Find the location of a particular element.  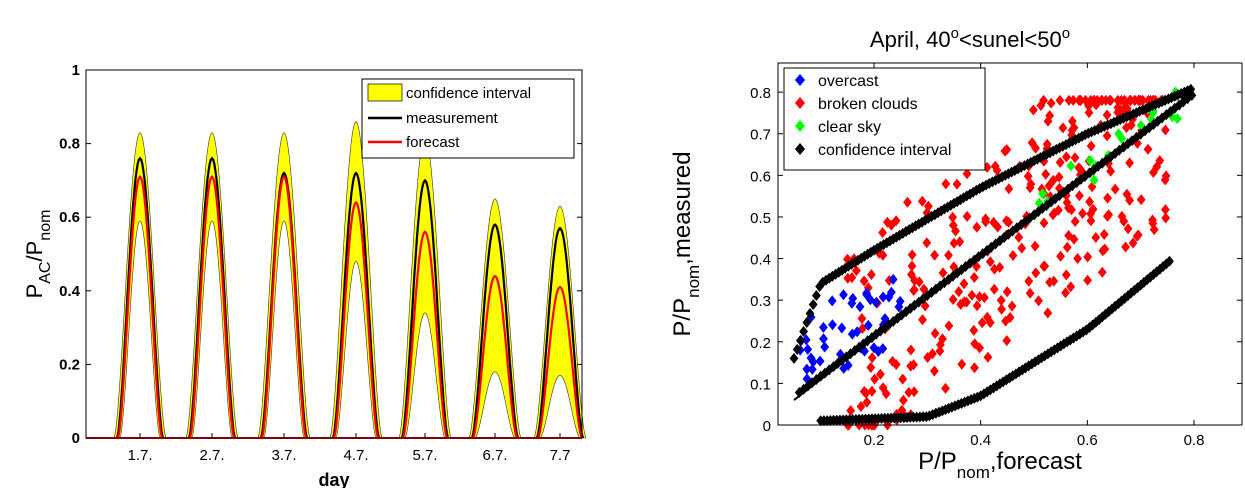

legend-label-measurement: measurement is located at coordinates (452, 118).